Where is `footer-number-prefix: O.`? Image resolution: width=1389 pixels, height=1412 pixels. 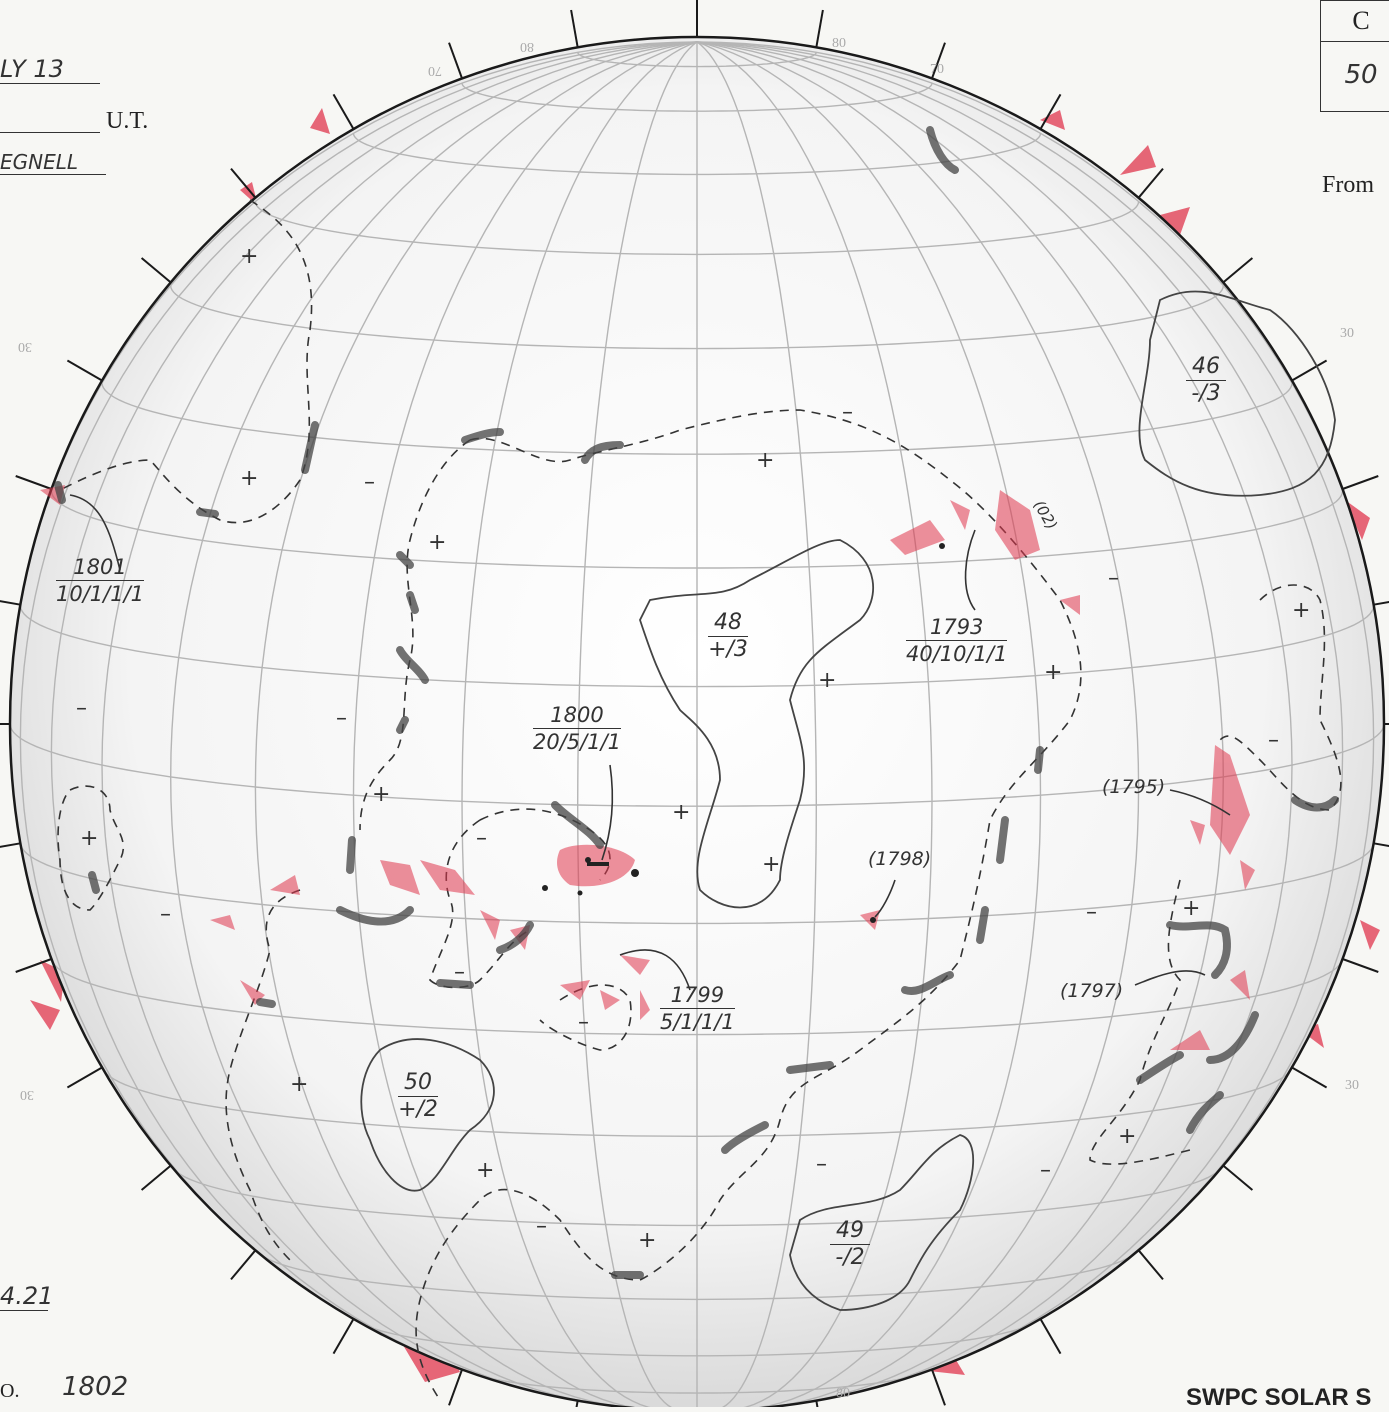
footer-number-prefix: O. is located at coordinates (10, 1391).